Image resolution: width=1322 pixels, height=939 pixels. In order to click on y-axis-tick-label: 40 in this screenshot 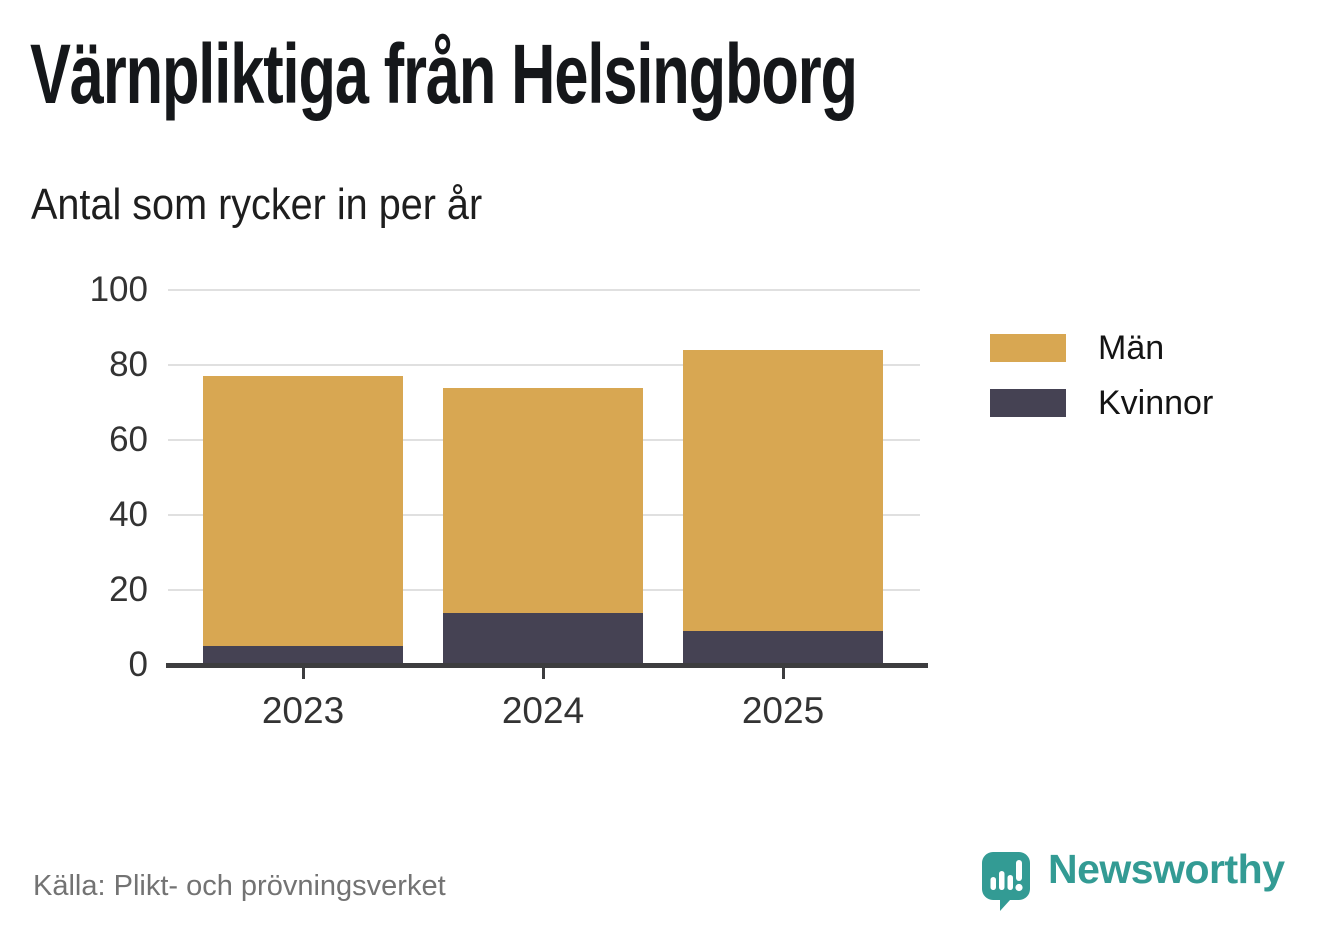, I will do `click(128, 514)`.